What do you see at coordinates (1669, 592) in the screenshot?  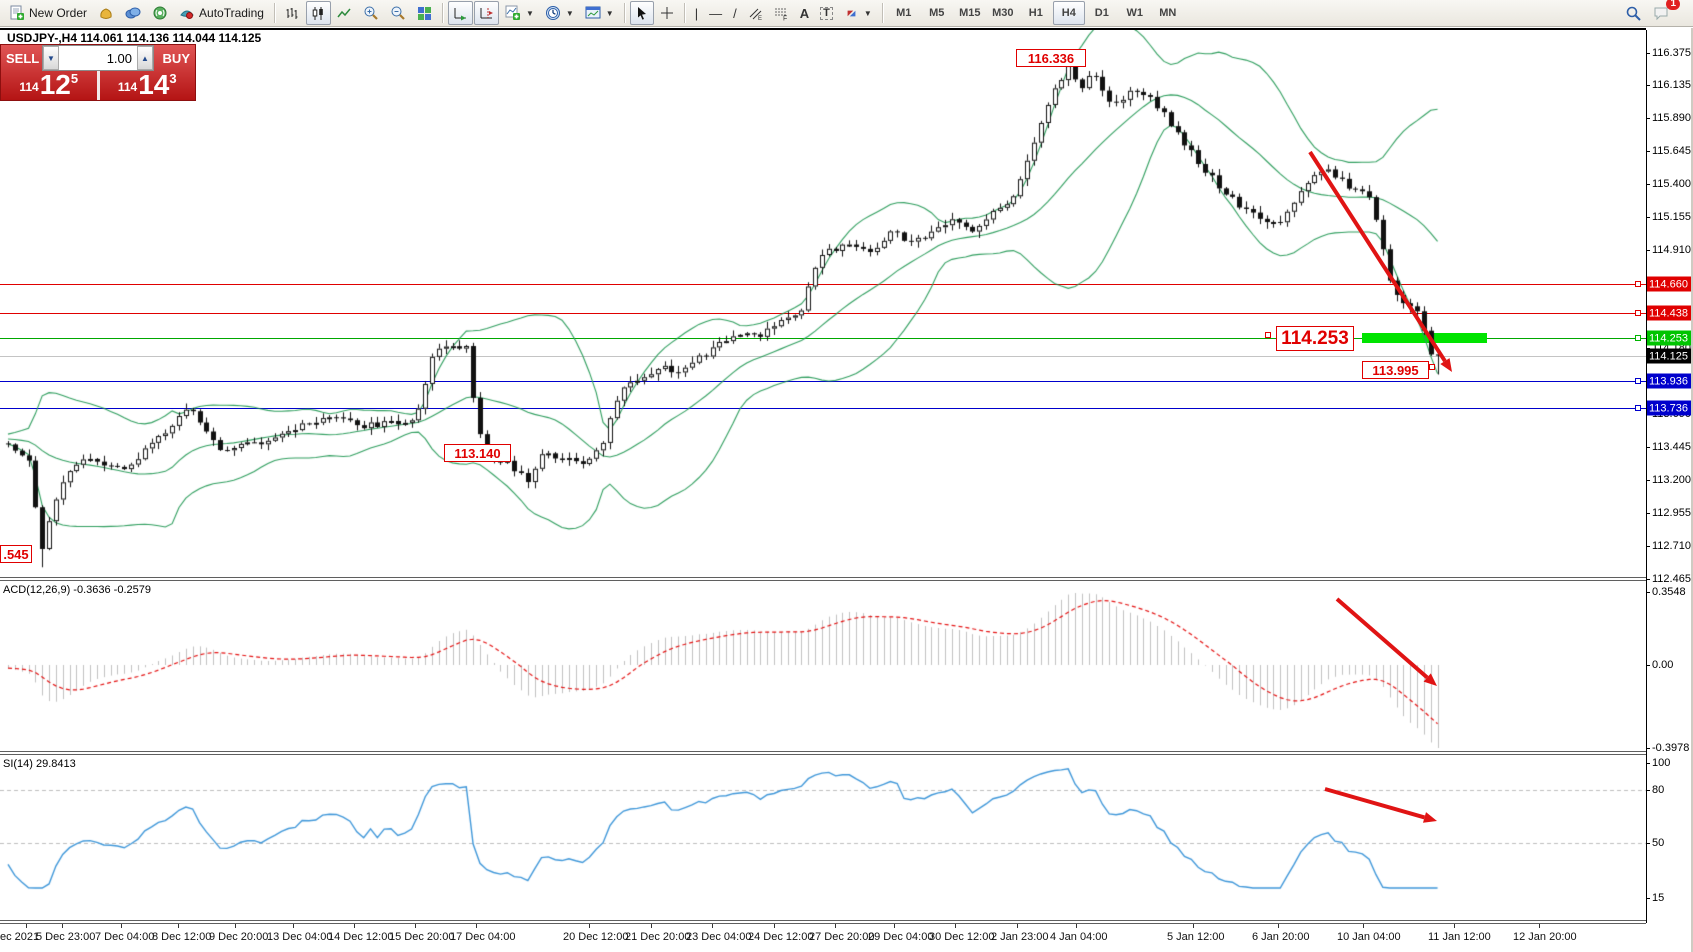 I see `macd-tick-label: 0.3548` at bounding box center [1669, 592].